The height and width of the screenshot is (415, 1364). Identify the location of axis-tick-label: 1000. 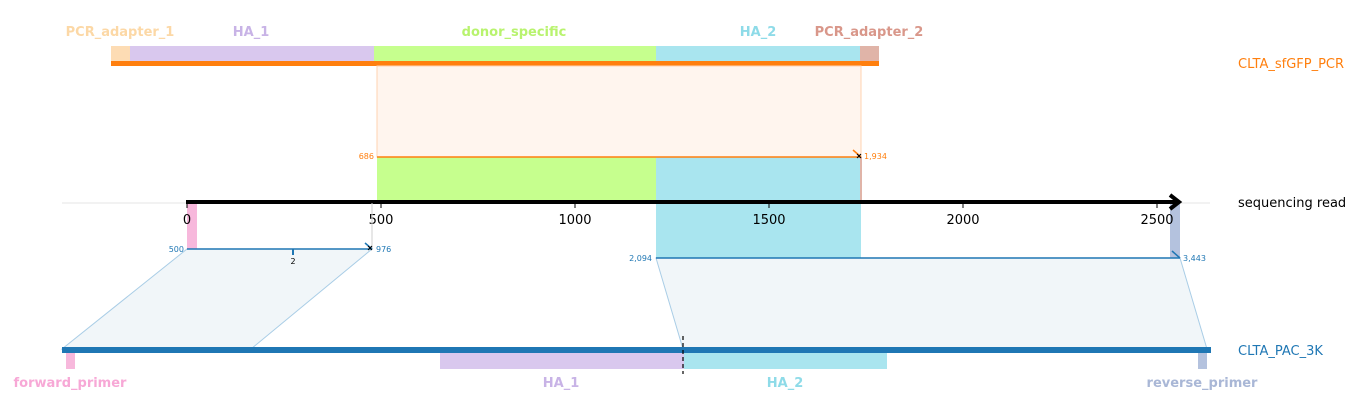
(574, 220).